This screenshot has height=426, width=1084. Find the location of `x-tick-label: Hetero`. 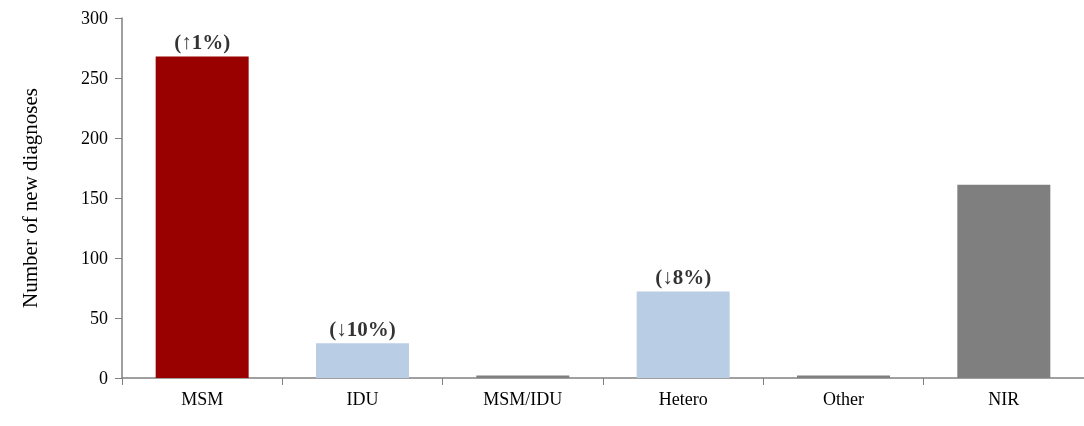

x-tick-label: Hetero is located at coordinates (683, 399).